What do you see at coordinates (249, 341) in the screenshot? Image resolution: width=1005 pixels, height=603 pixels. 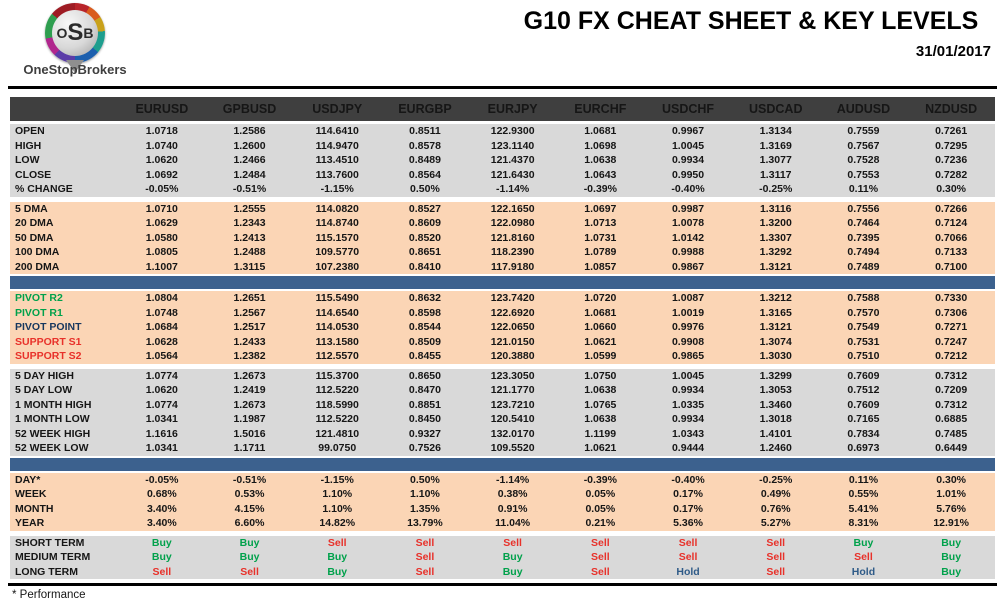 I see `cell: 1.2433` at bounding box center [249, 341].